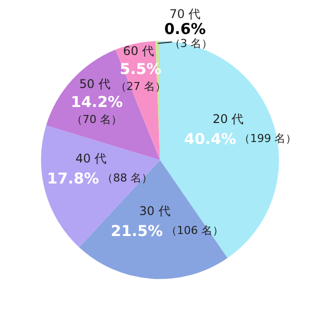 This screenshot has width=320, height=320. What do you see at coordinates (91, 159) in the screenshot?
I see `slice-label: 40 代` at bounding box center [91, 159].